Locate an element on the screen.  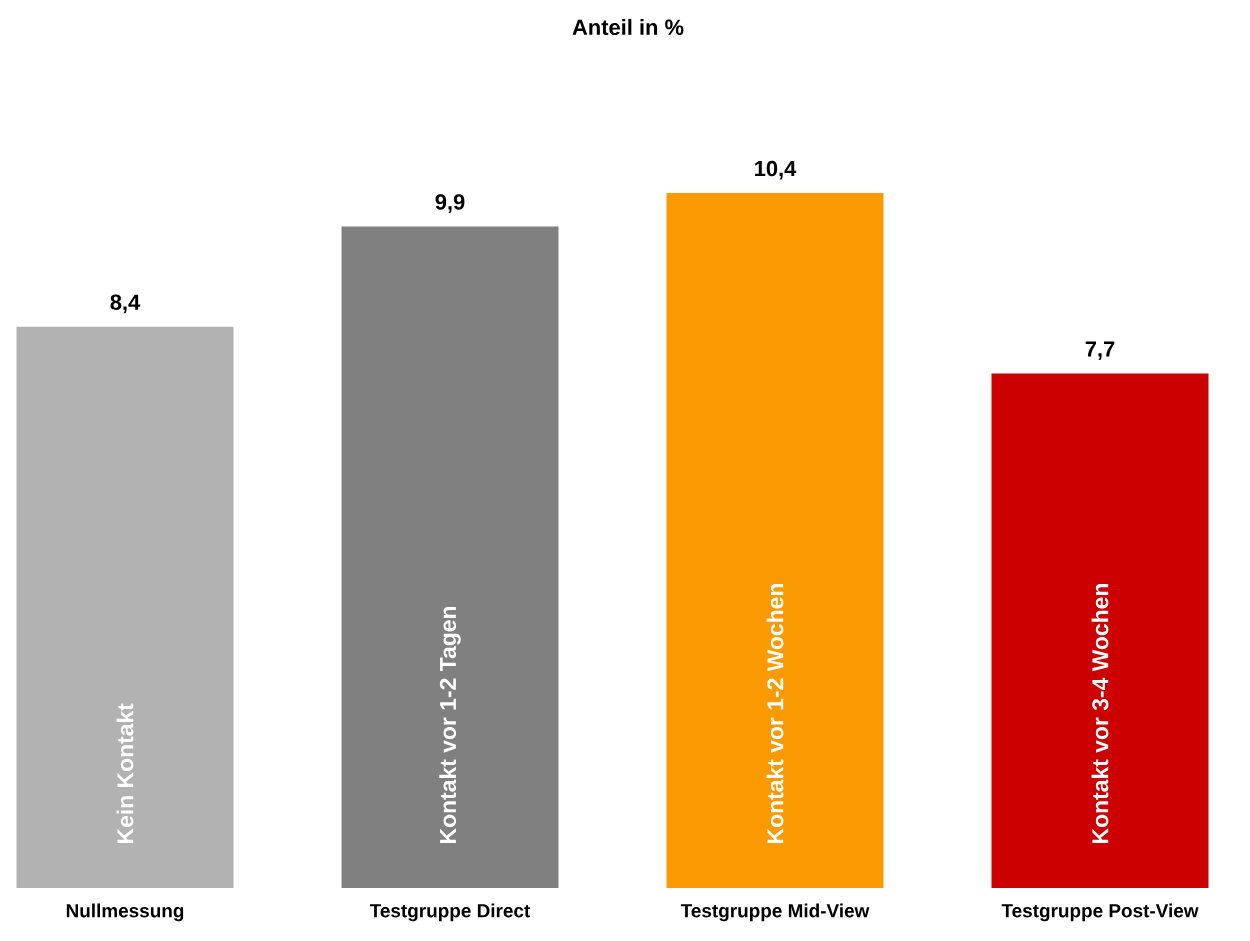
chart-title: Anteil in % is located at coordinates (628, 27).